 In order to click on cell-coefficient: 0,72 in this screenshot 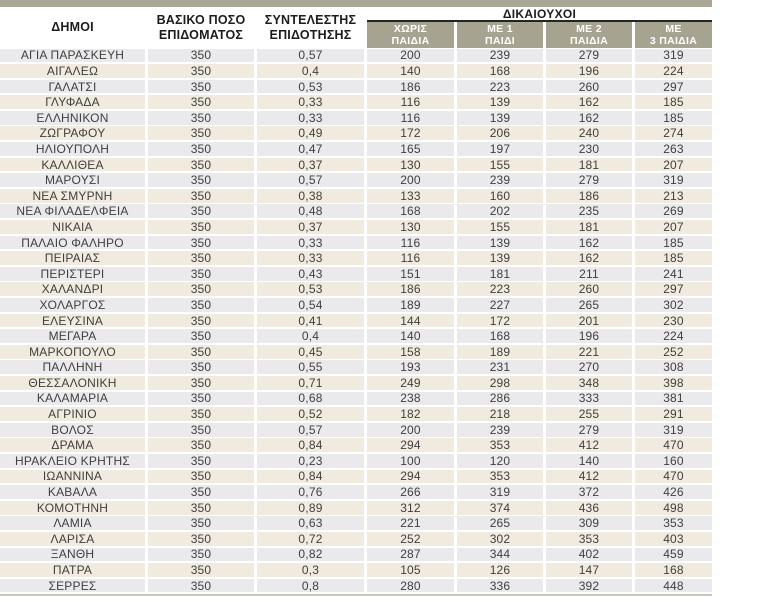, I will do `click(310, 538)`.